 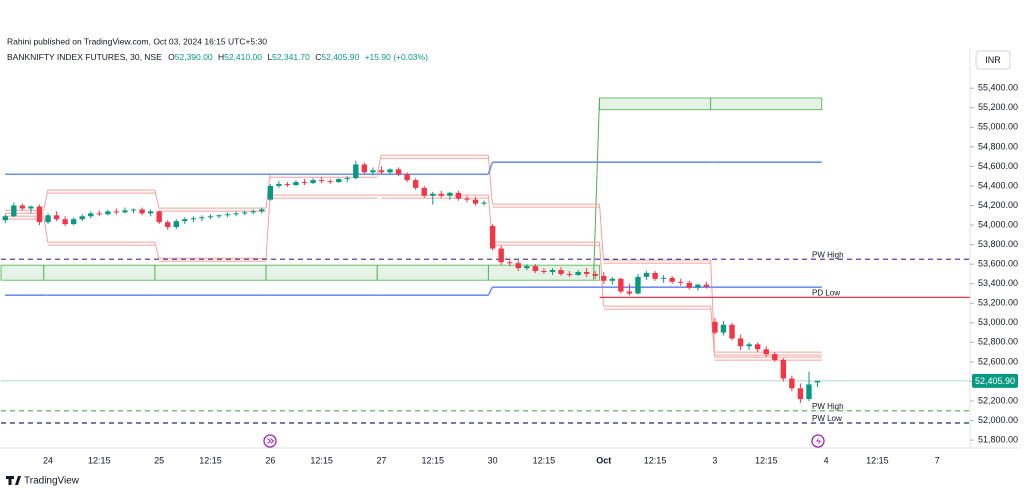 I want to click on x-tick-label: 30, so click(x=493, y=460).